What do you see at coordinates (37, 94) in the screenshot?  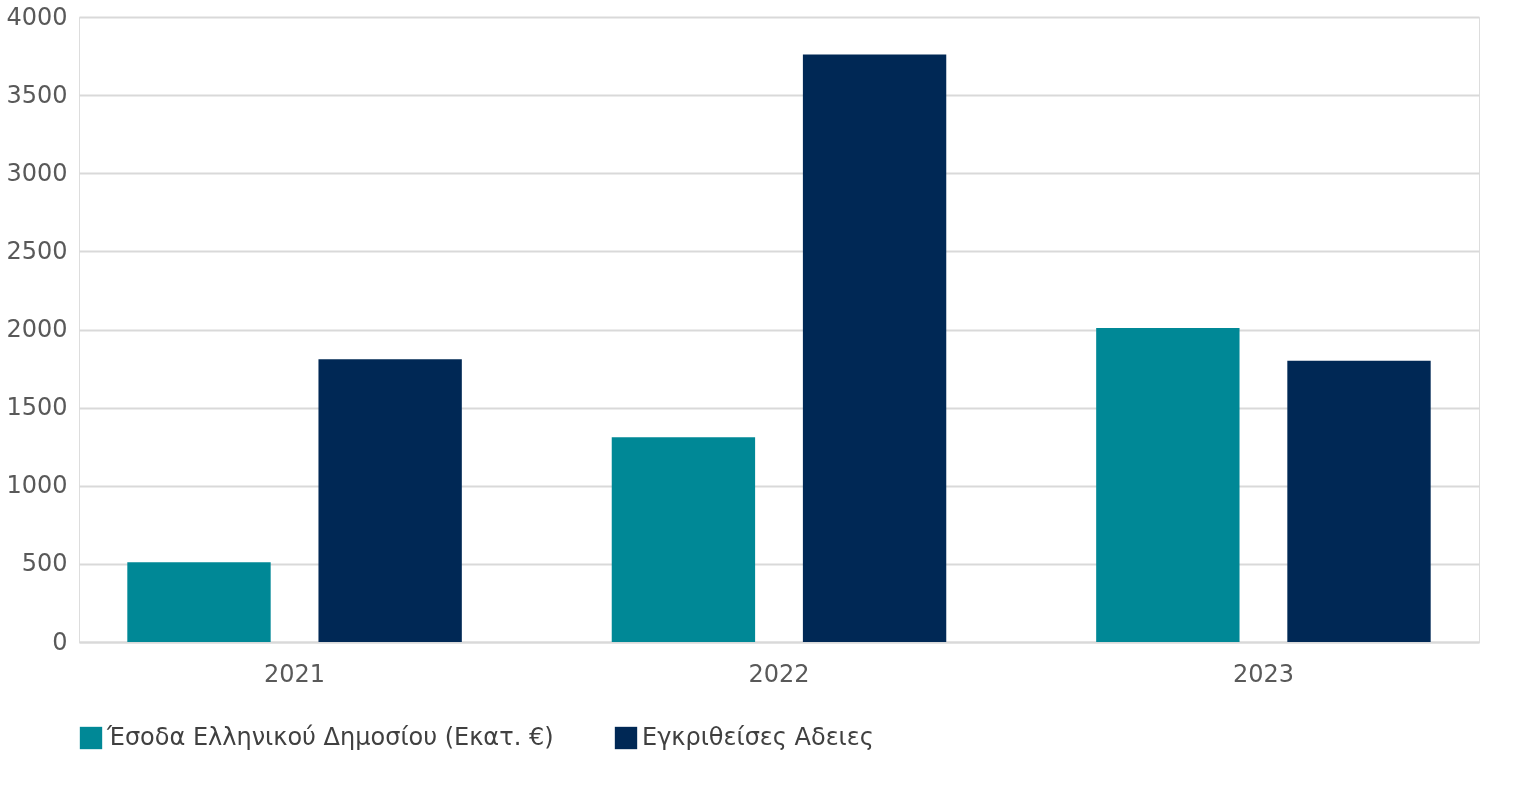 I see `y-tick-label: 3500` at bounding box center [37, 94].